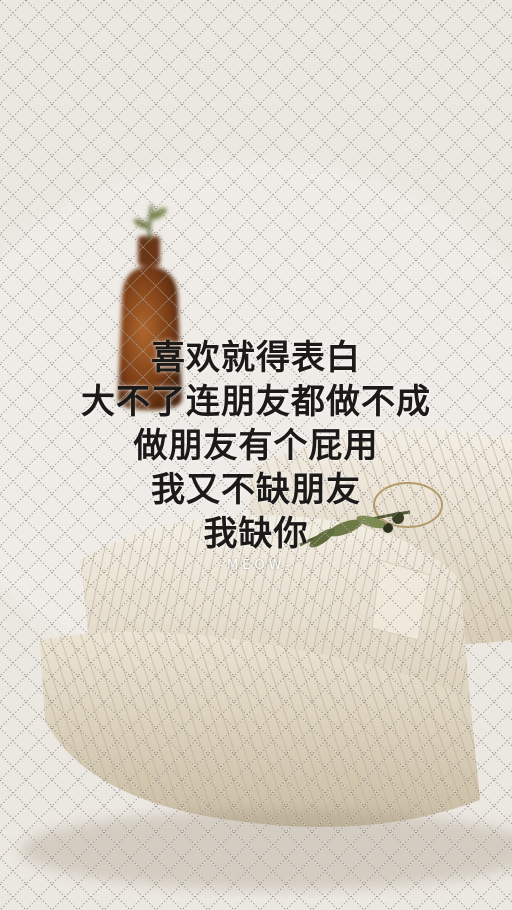 The image size is (512, 910). Describe the element at coordinates (256, 402) in the screenshot. I see `poem-line-2: 大不了连朋友都做不成` at that location.